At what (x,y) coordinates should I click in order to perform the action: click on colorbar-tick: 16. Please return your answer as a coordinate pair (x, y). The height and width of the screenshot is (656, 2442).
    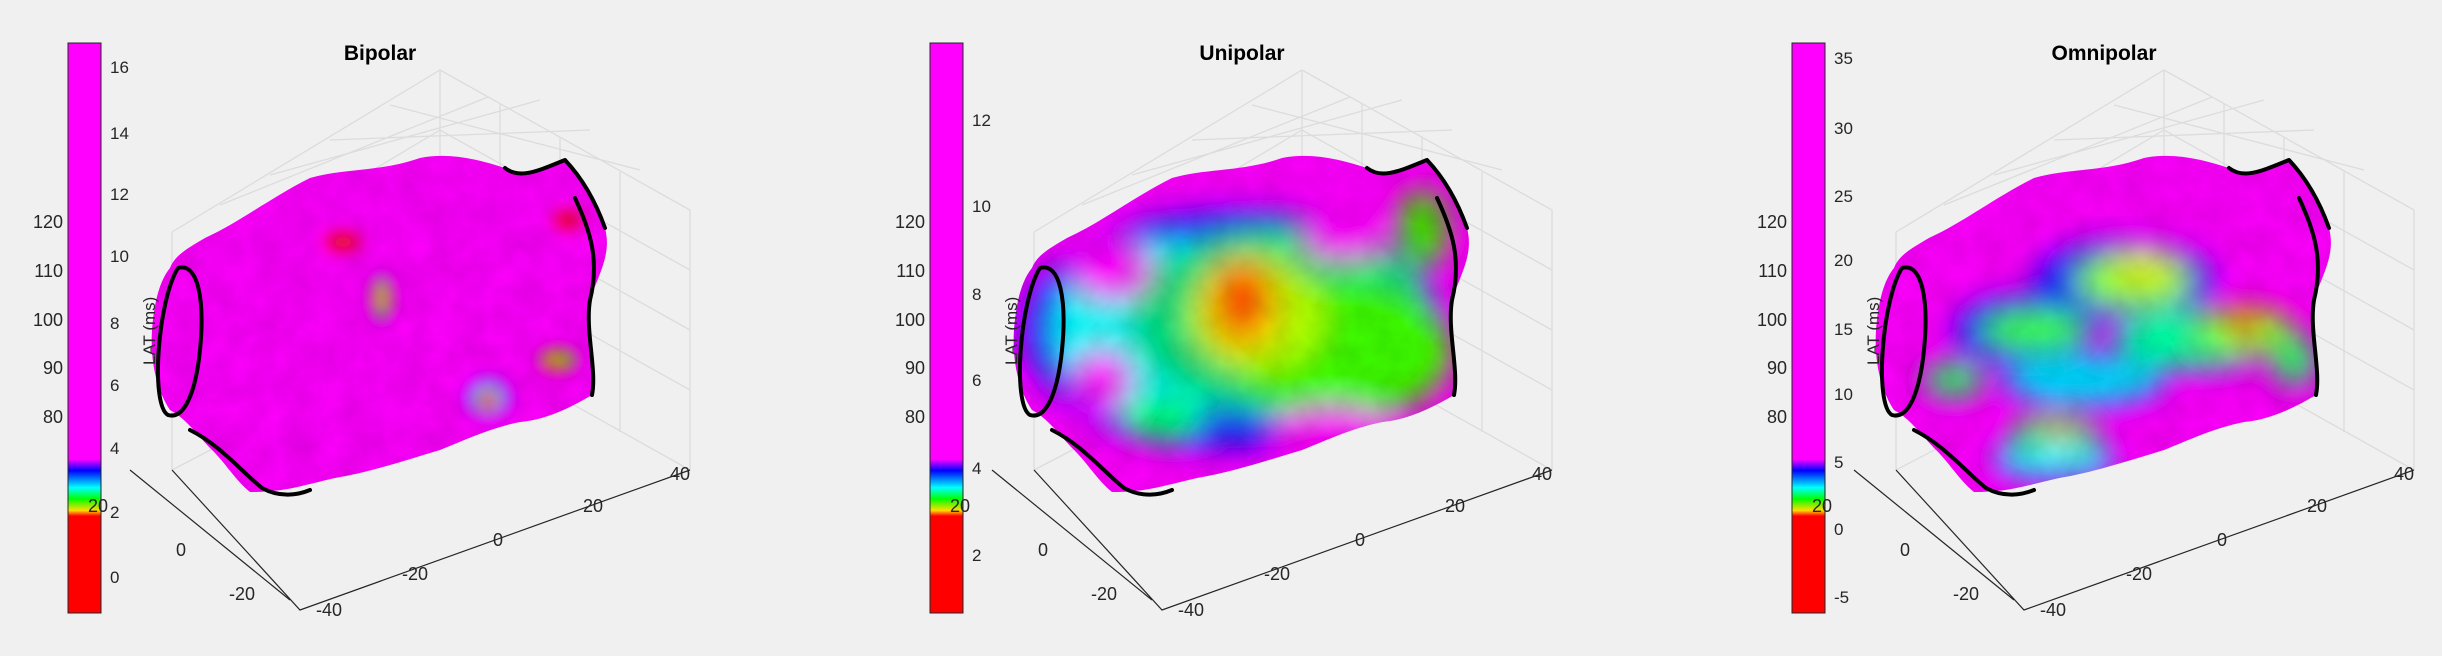
    Looking at the image, I should click on (119, 67).